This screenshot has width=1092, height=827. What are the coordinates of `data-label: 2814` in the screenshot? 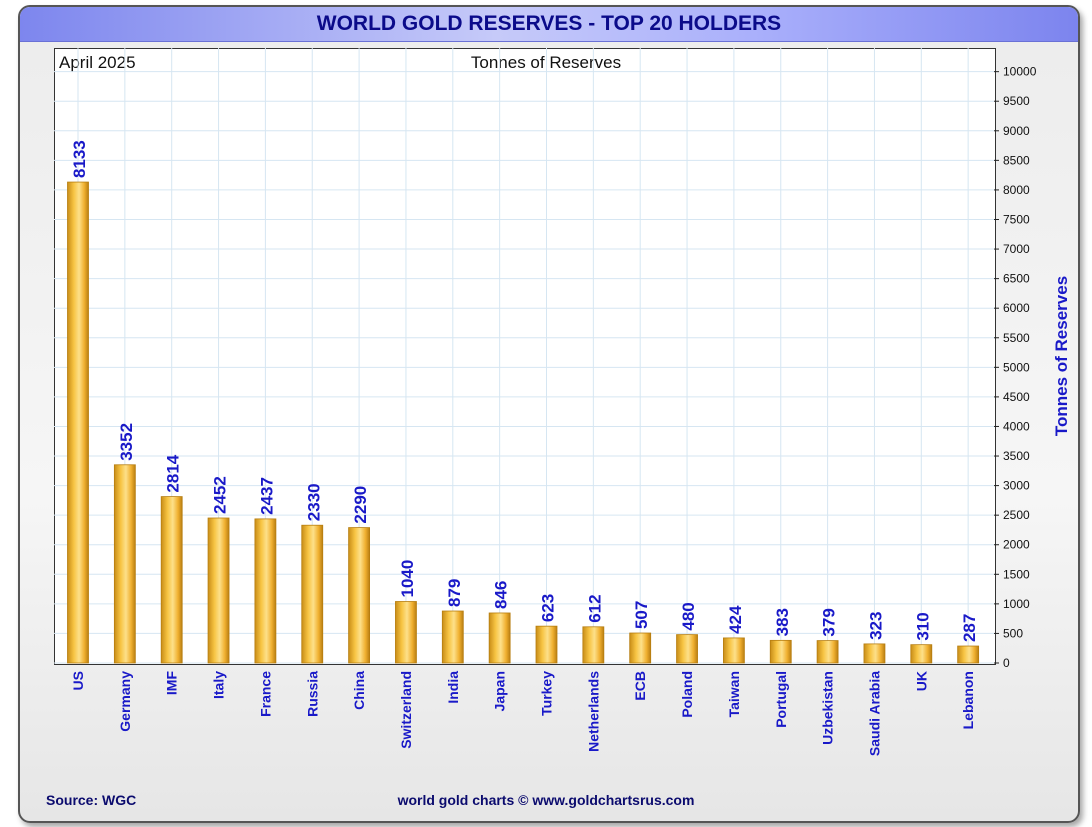 It's located at (173, 473).